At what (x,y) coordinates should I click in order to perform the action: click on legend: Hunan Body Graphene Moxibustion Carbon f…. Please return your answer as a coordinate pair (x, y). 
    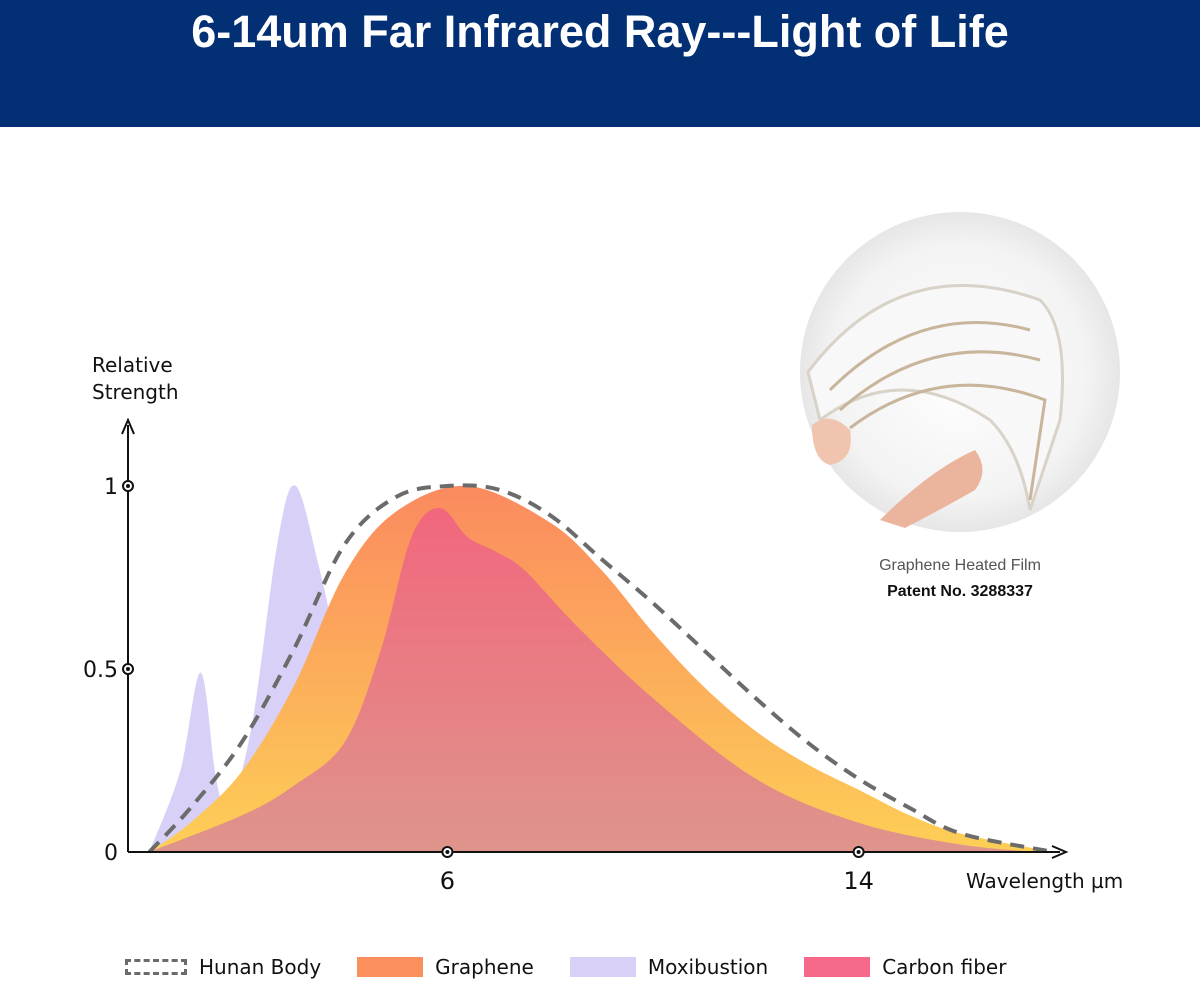
    Looking at the image, I should click on (583, 967).